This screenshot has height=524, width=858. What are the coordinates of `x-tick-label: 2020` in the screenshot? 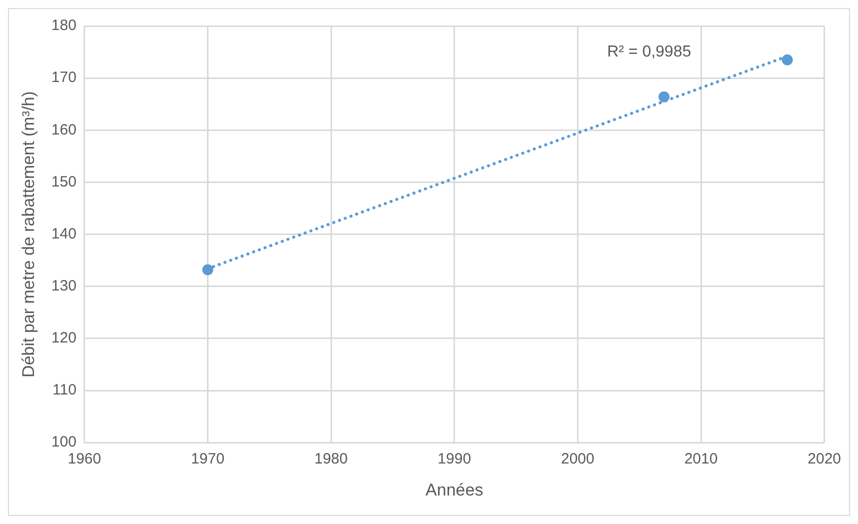 It's located at (825, 459).